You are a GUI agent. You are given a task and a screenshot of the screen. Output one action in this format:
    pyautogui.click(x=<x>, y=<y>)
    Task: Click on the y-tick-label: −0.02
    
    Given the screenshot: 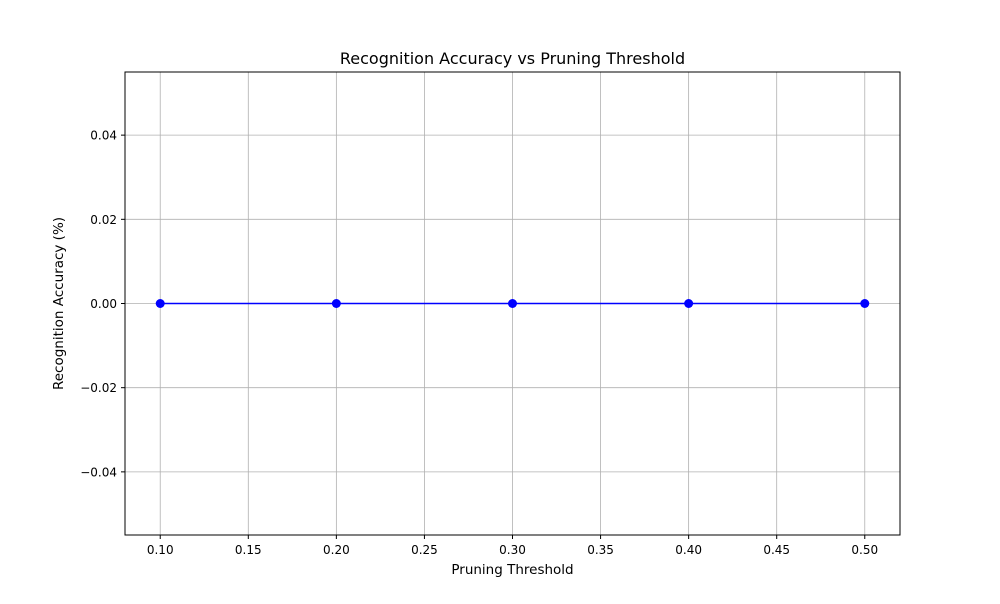 What is the action you would take?
    pyautogui.click(x=98, y=388)
    